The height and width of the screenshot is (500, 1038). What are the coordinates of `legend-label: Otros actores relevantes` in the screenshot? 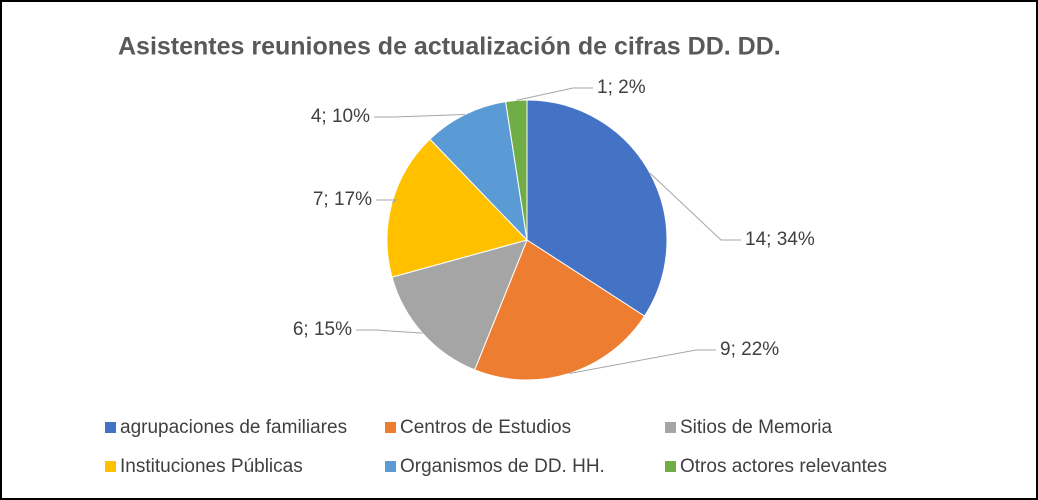 It's located at (783, 466).